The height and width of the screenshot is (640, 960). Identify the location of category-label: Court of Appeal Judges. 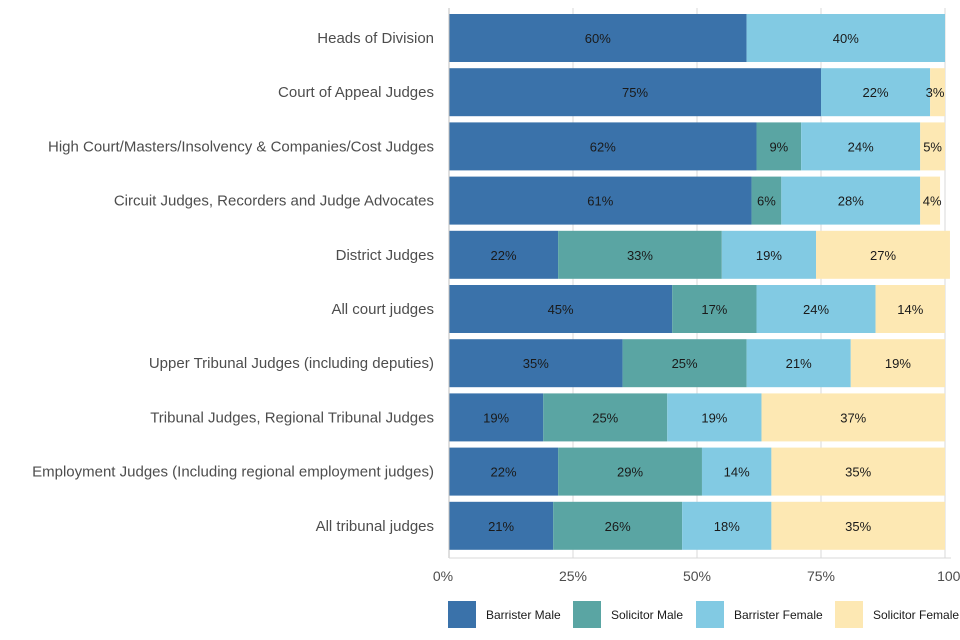
(356, 92).